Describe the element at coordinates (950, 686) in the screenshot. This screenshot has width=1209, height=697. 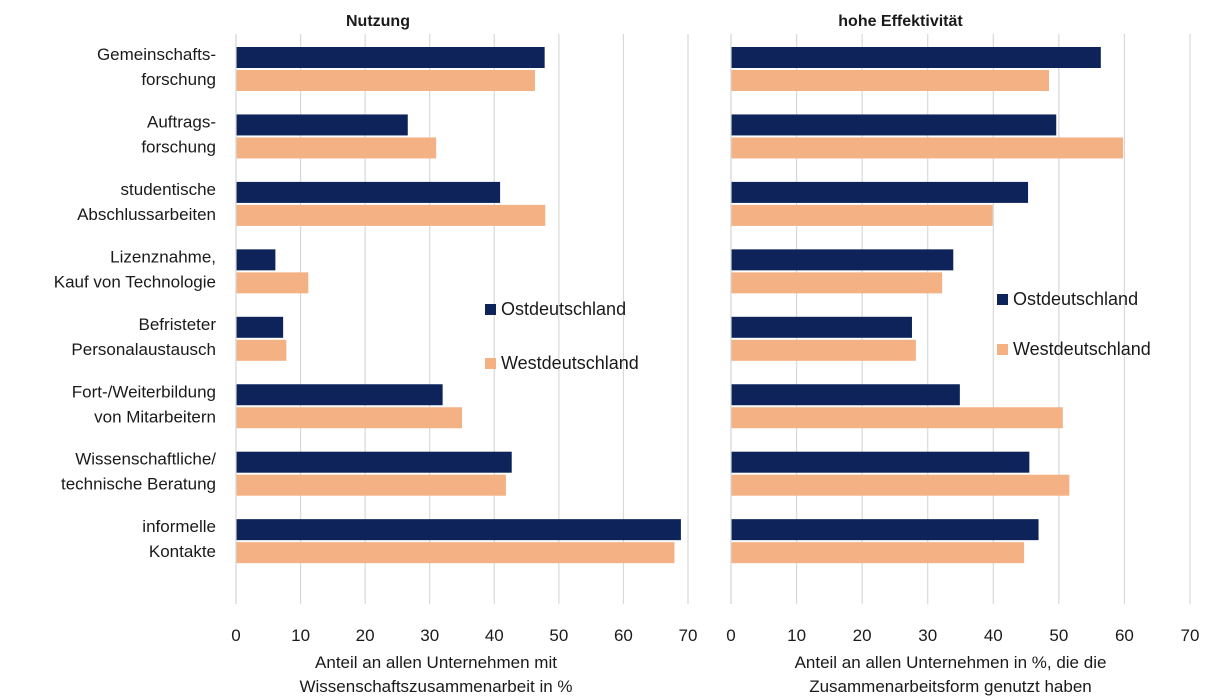
I see `axis-label: Zusammenarbeitsform genutzt haben` at that location.